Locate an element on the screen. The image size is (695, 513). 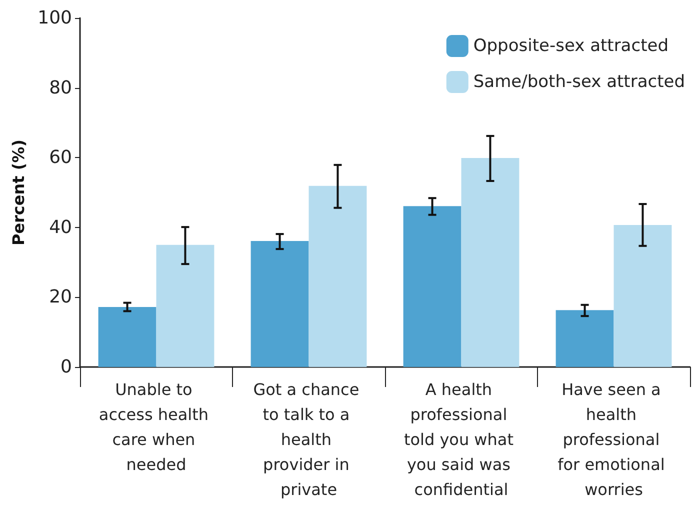
y-tick-label: 80 is located at coordinates (60, 87).